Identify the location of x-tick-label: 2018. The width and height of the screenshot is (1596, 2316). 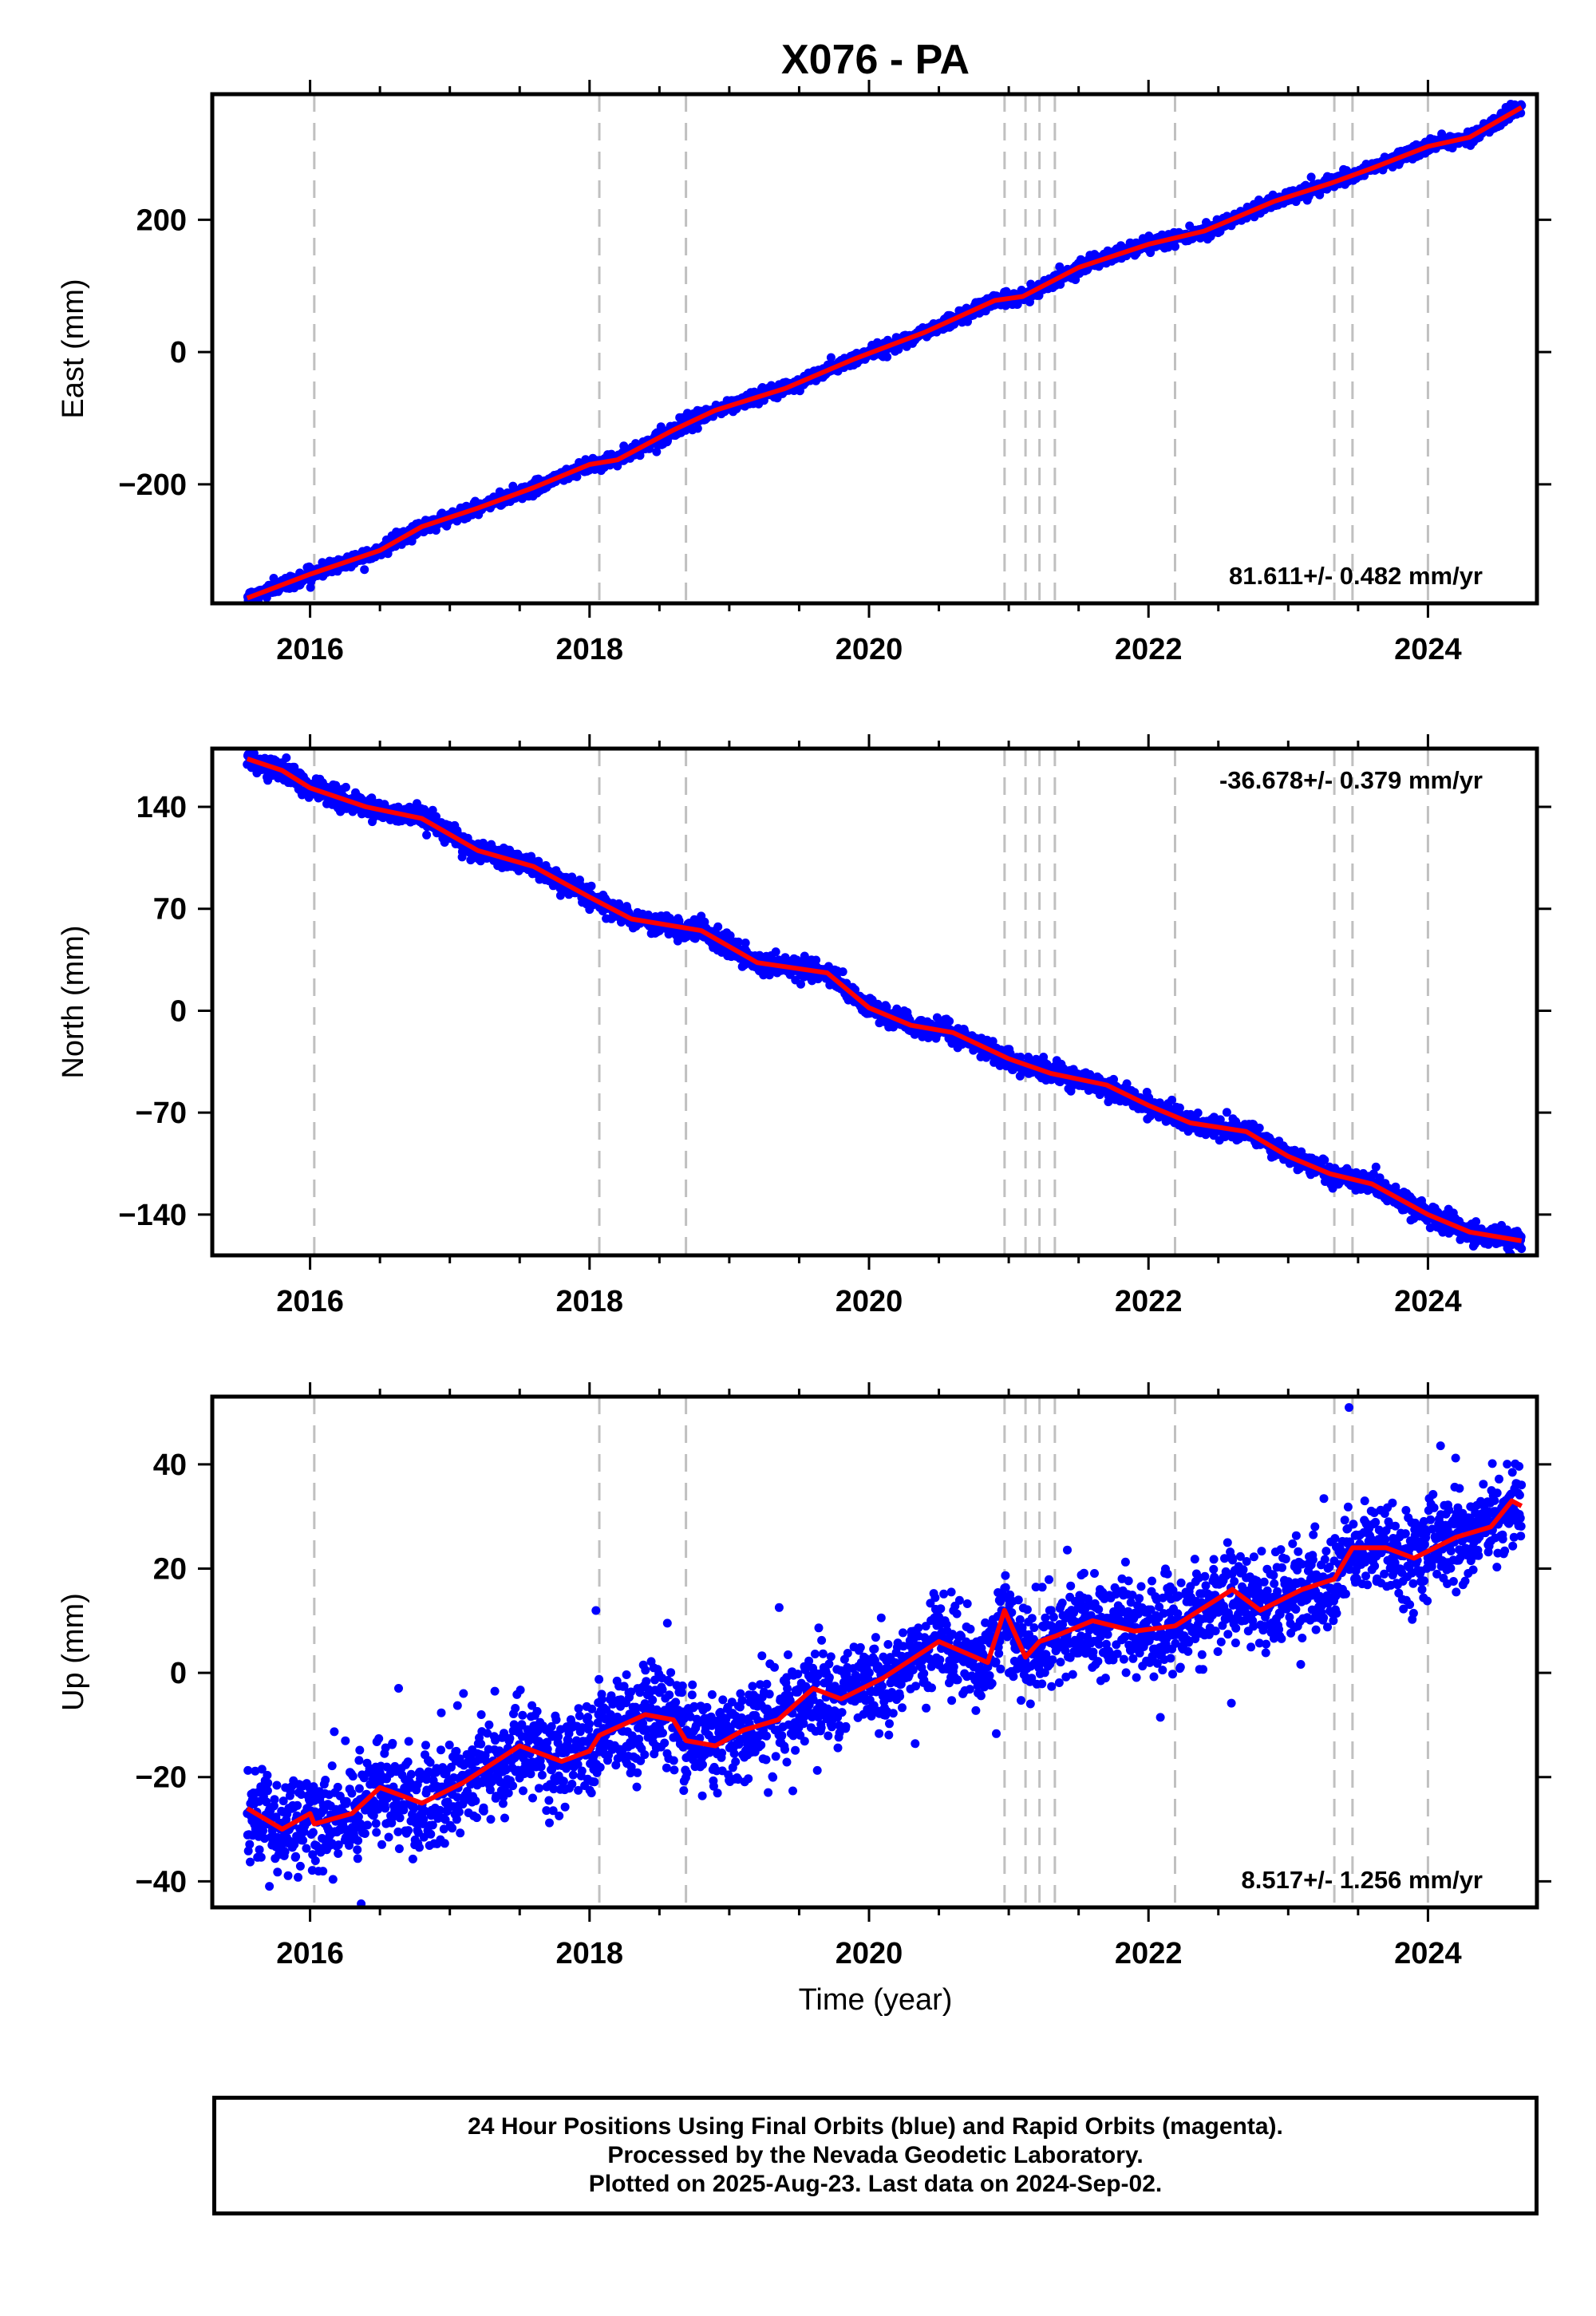
(590, 649).